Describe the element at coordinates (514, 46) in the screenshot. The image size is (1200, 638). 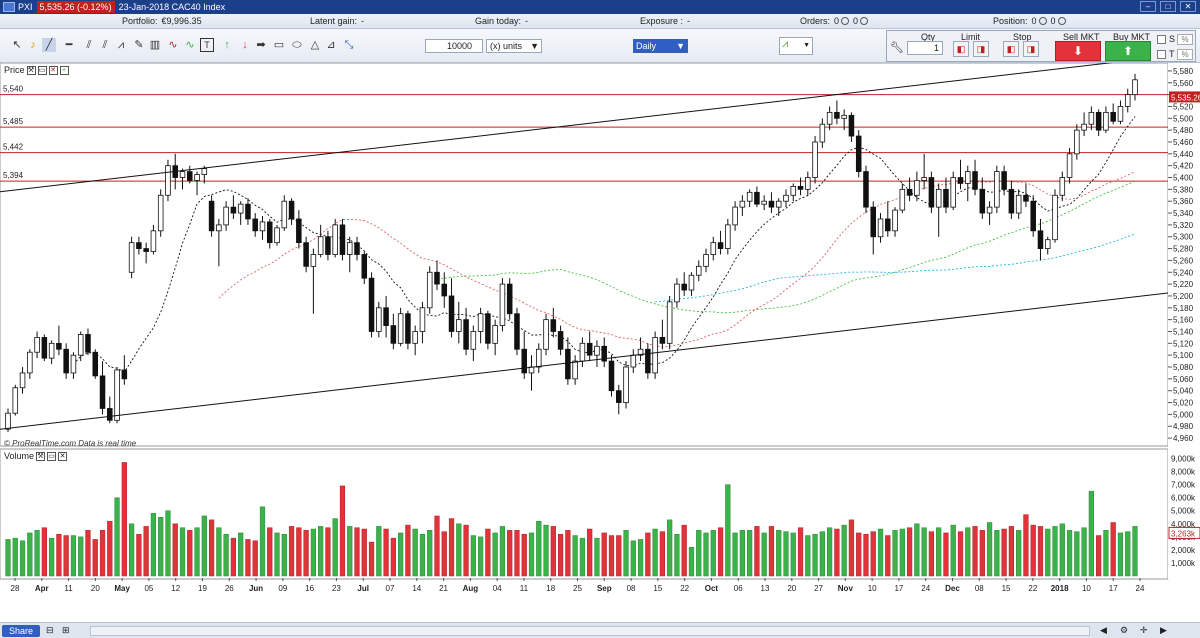
I see `units-select: (x) units ▼` at that location.